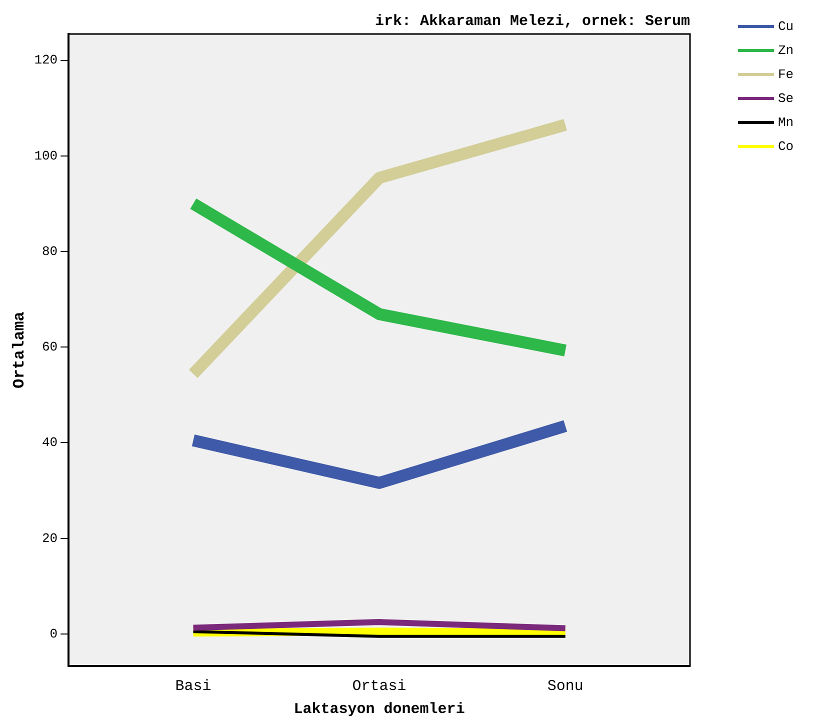  What do you see at coordinates (193, 686) in the screenshot?
I see `x-tick-label: Basi` at bounding box center [193, 686].